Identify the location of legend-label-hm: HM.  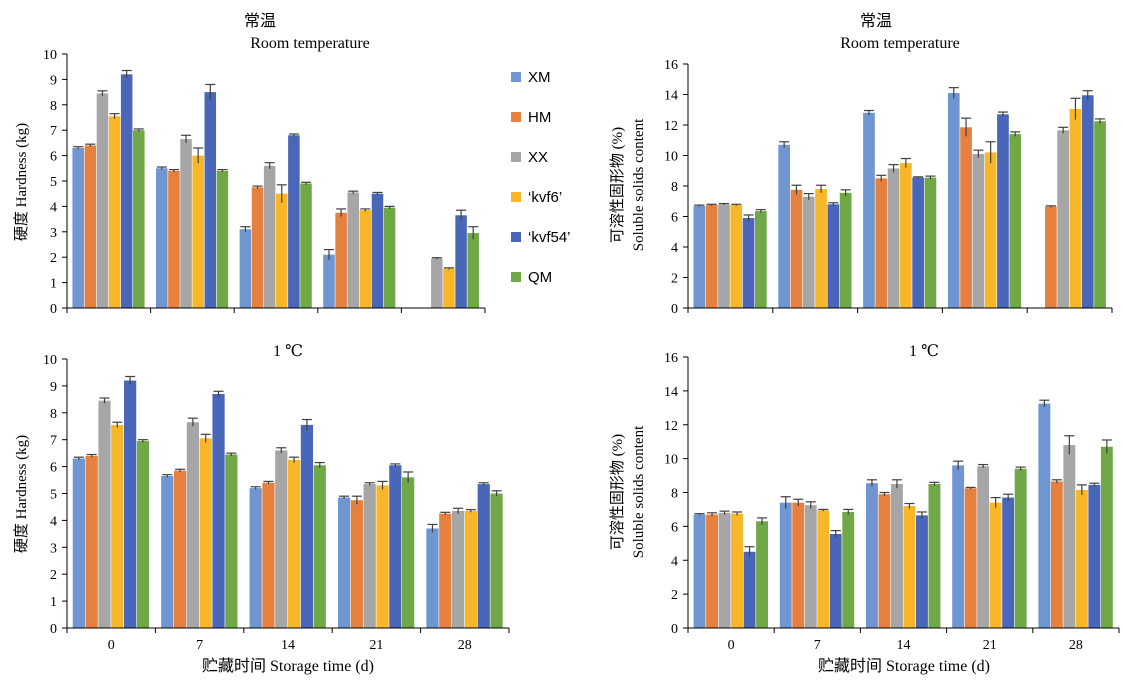
(539, 117).